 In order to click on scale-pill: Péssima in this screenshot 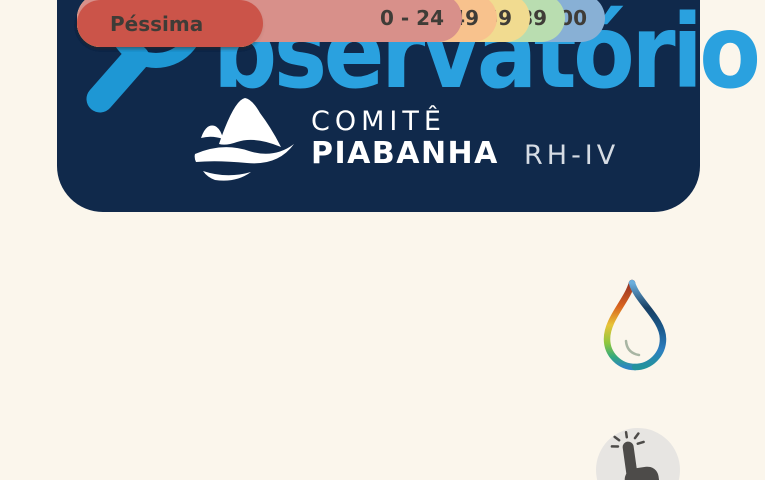, I will do `click(170, 23)`.